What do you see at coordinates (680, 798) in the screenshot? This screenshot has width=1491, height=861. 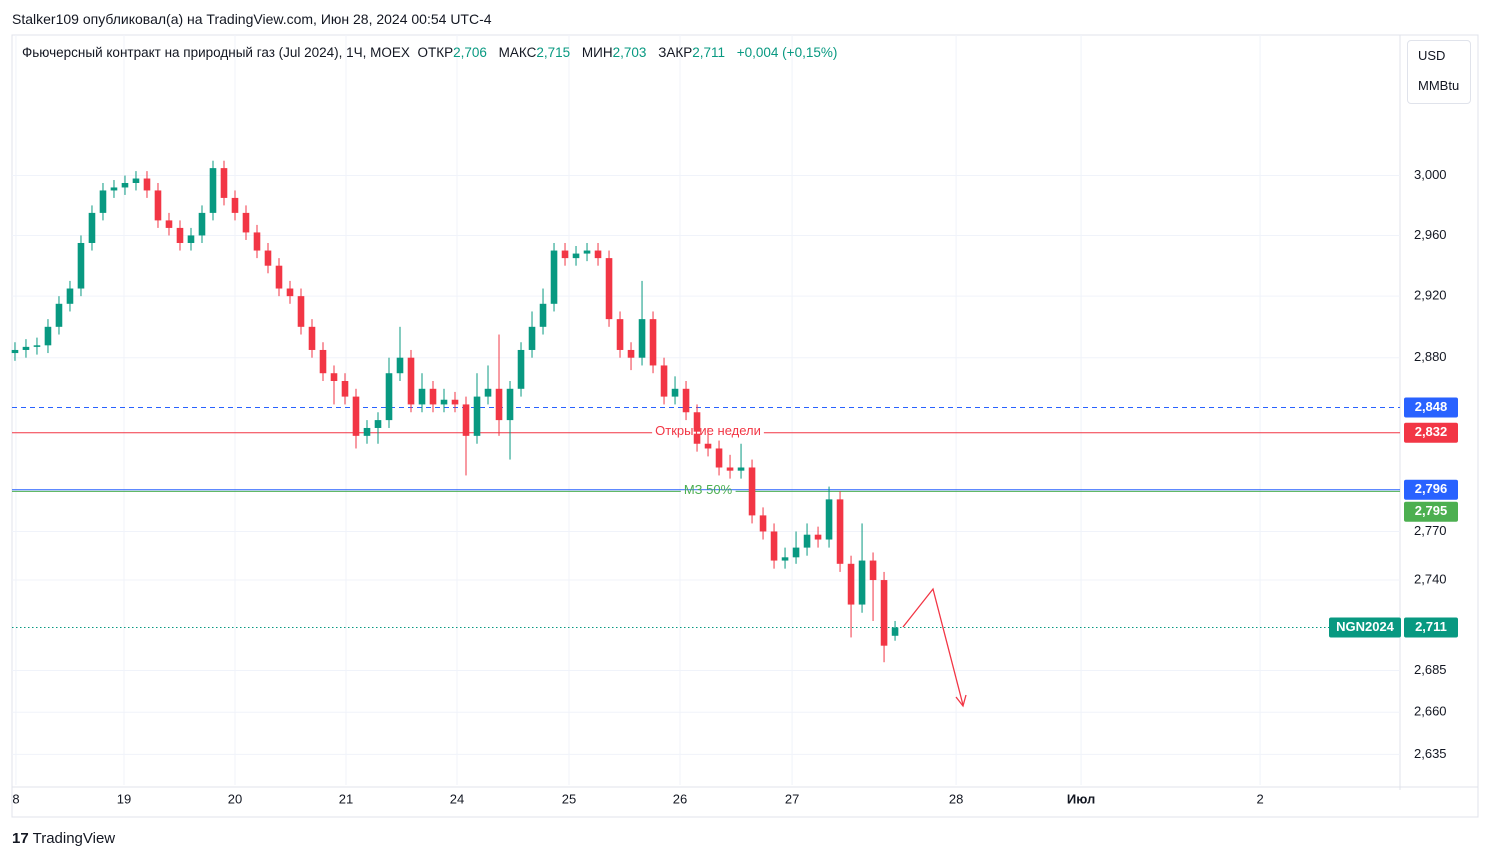 I see `x-tick-label: 26` at bounding box center [680, 798].